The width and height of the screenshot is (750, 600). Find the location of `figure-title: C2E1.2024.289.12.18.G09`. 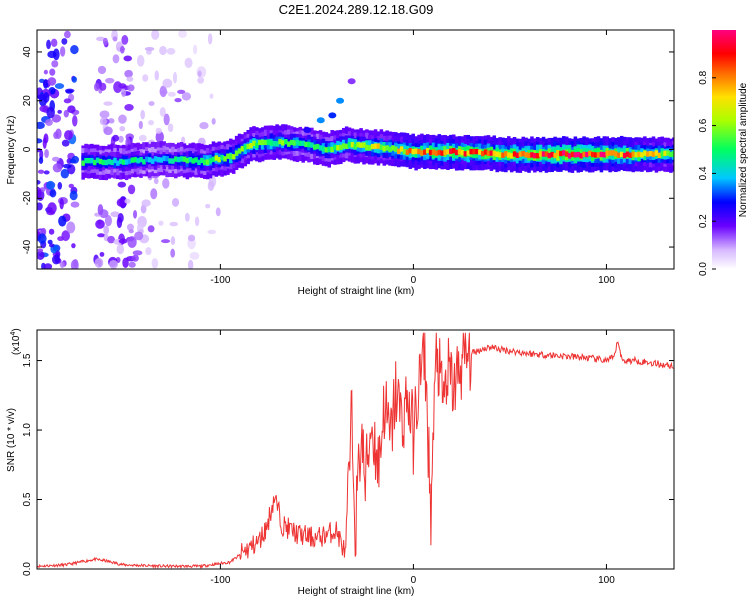

figure-title: C2E1.2024.289.12.18.G09 is located at coordinates (356, 9).